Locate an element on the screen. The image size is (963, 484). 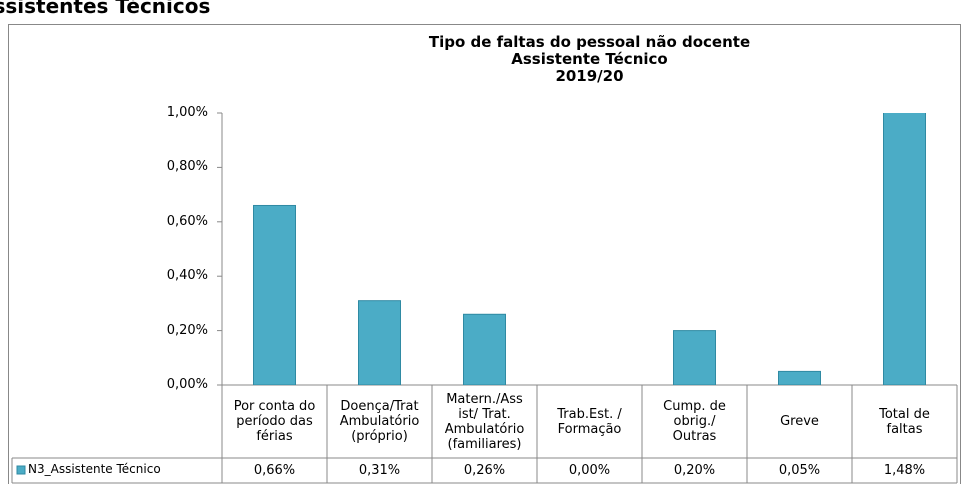
y-tick-label: 0,40% is located at coordinates (187, 276).